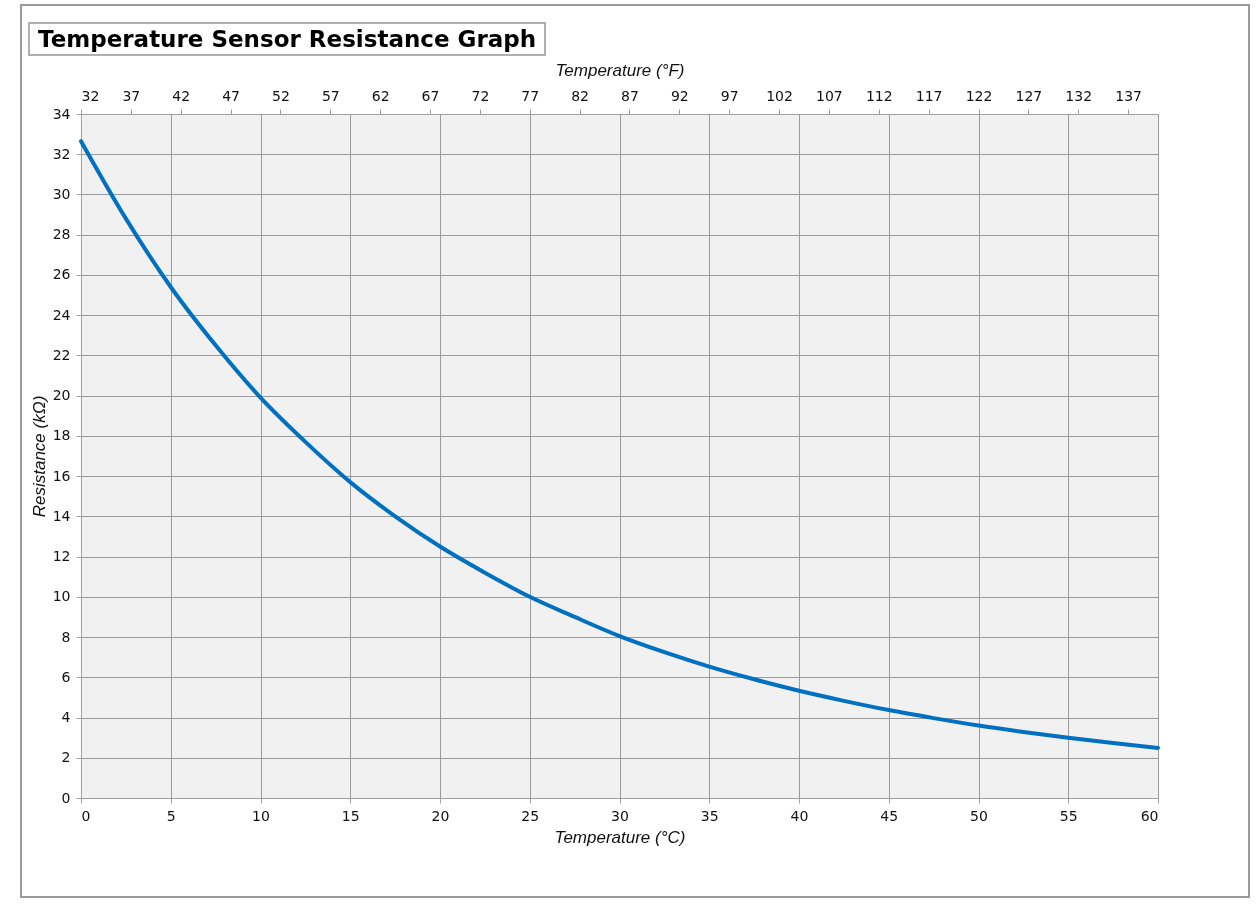 This screenshot has height=905, width=1257. Describe the element at coordinates (1149, 815) in the screenshot. I see `x-tick-label: 60` at that location.